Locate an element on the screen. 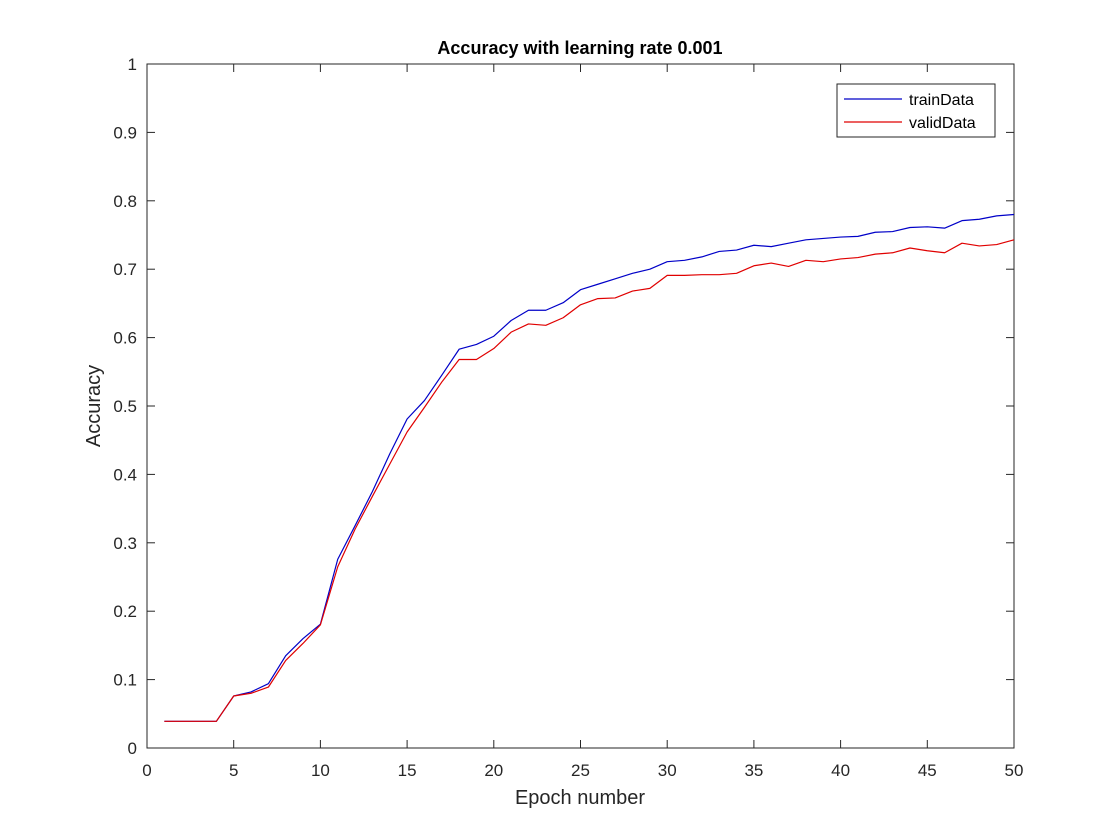  legend-label-train: trainData is located at coordinates (941, 100).